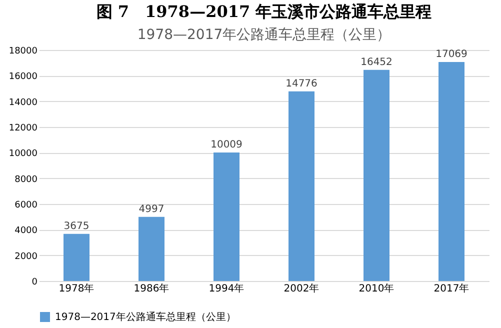 This screenshot has height=328, width=501. I want to click on x-tick-label: 1986年, so click(152, 288).